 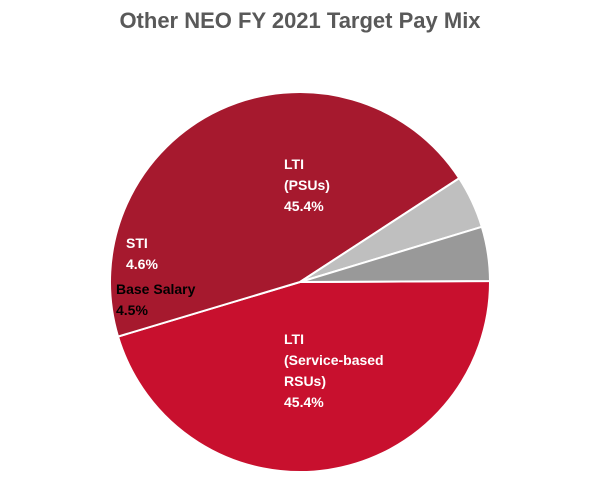 I want to click on slice-label-line: Base Salary, so click(x=156, y=289).